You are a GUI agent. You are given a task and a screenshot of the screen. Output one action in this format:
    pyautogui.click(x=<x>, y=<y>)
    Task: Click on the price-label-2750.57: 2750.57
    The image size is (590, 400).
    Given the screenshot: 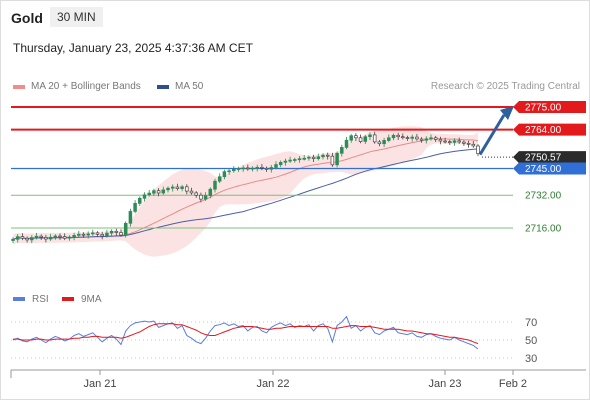 What is the action you would take?
    pyautogui.click(x=543, y=158)
    